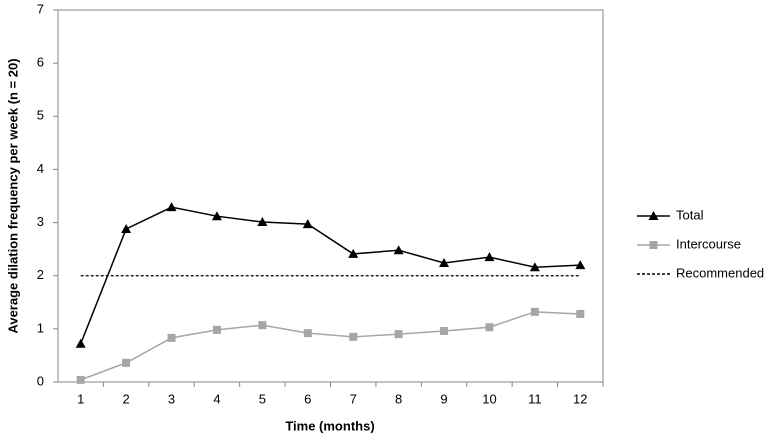 This screenshot has height=440, width=780. What do you see at coordinates (720, 272) in the screenshot?
I see `legend-label: Recommended` at bounding box center [720, 272].